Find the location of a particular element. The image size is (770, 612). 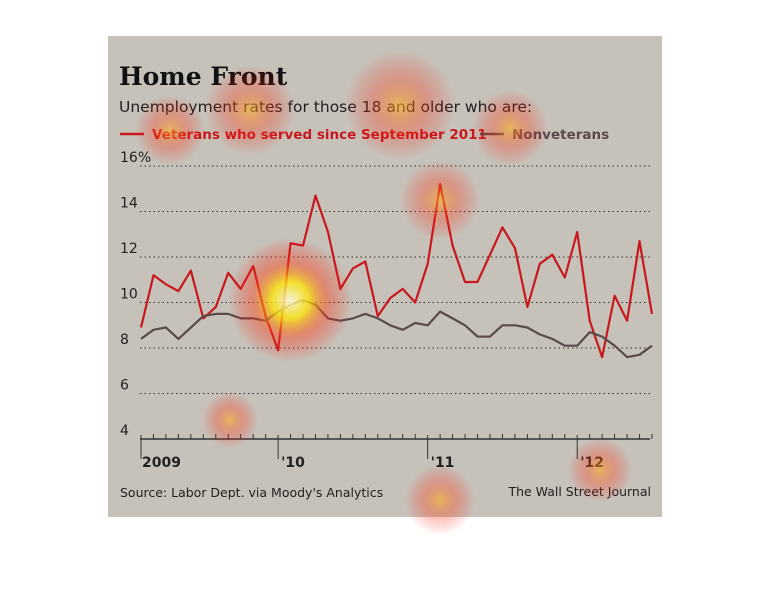

y-tick-label: 6 is located at coordinates (124, 386).